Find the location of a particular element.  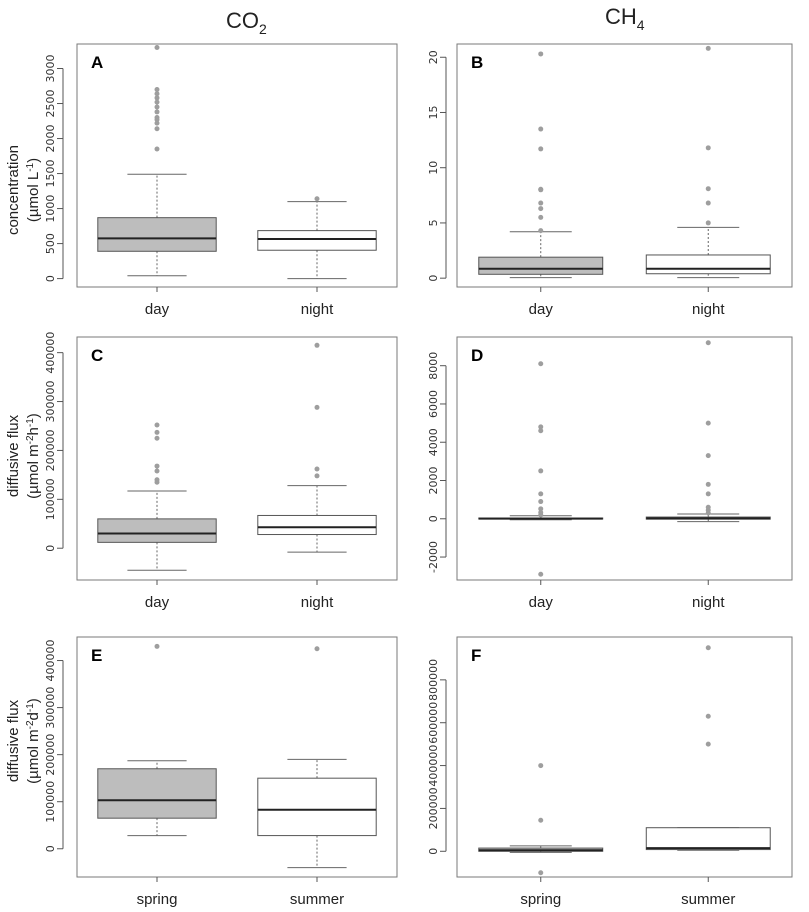

ylabel-row2-line2: (µmol m-2h-1) is located at coordinates (33, 456).